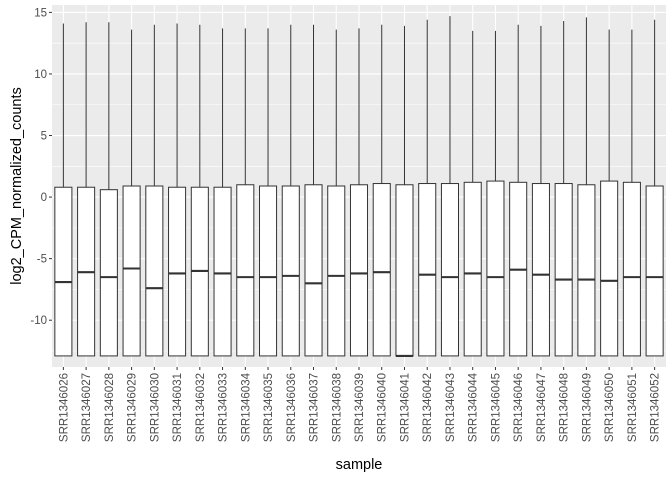 The width and height of the screenshot is (672, 480). I want to click on box-SRR1346030, so click(154, 190).